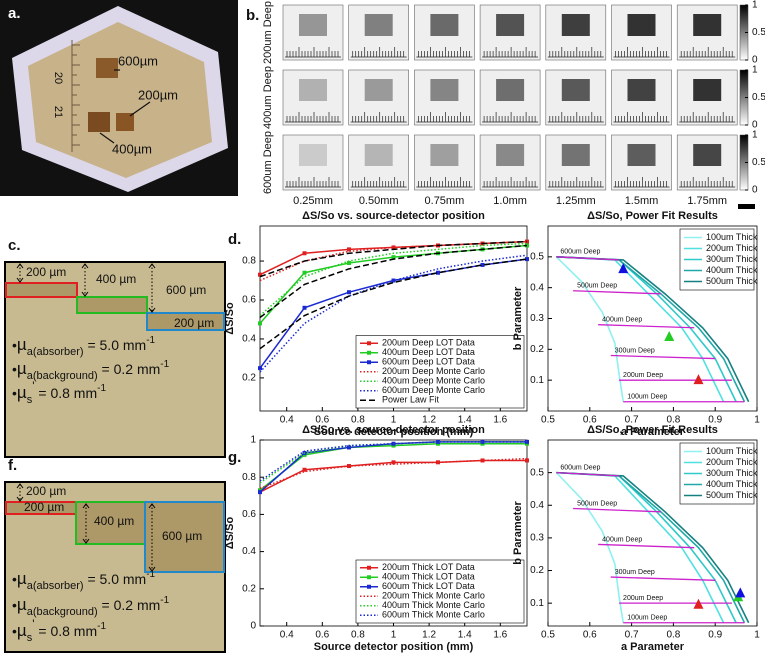 The image size is (765, 656). What do you see at coordinates (433, 390) in the screenshot?
I see `legend-label: 600um Deep Monte Carlo` at bounding box center [433, 390].